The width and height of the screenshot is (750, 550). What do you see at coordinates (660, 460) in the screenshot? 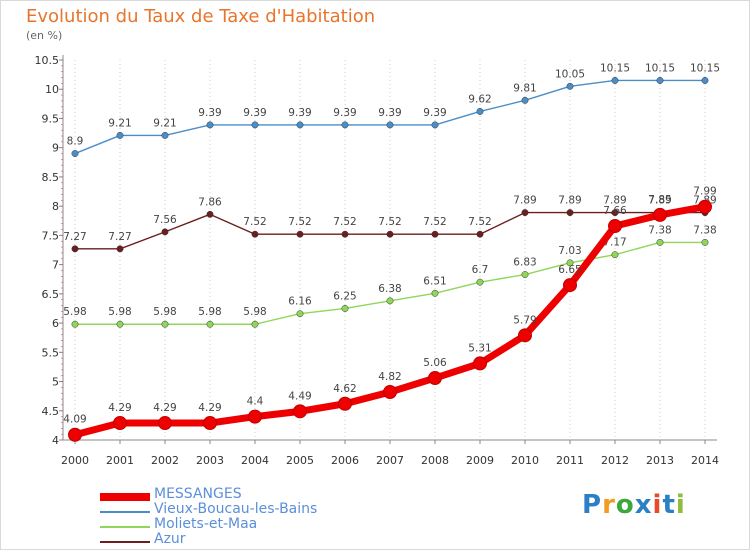
I see `x-tick-label: 2013` at bounding box center [660, 460].